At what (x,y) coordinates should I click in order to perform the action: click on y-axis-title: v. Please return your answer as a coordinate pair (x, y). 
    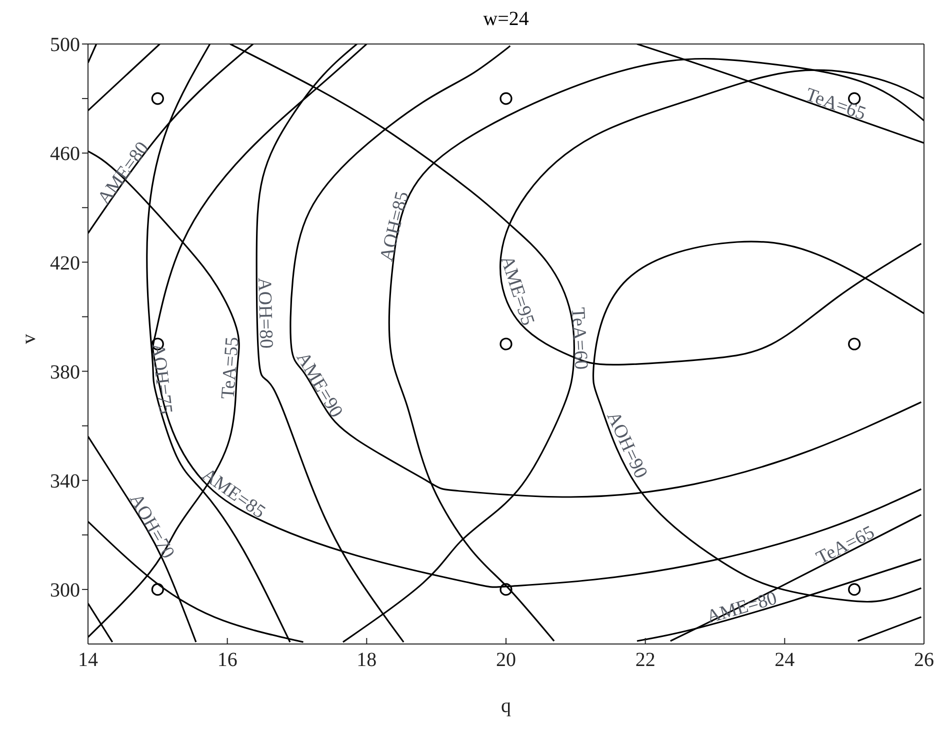
    Looking at the image, I should click on (29, 339).